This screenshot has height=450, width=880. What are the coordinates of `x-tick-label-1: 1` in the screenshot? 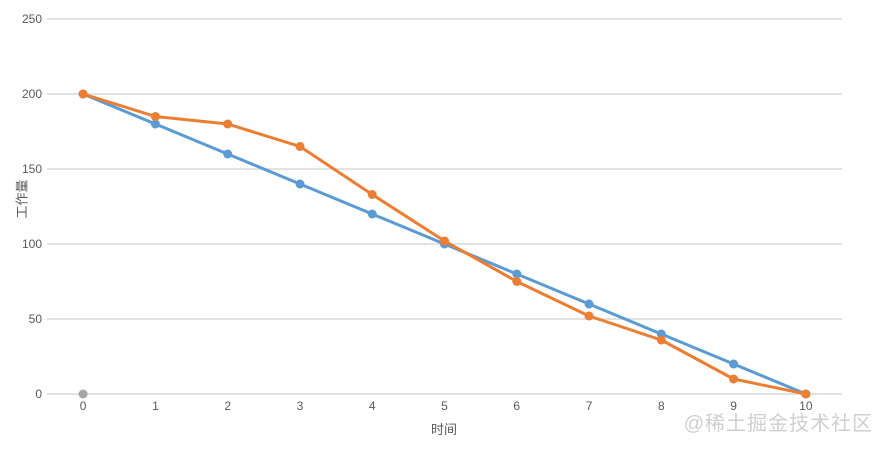 It's located at (155, 406).